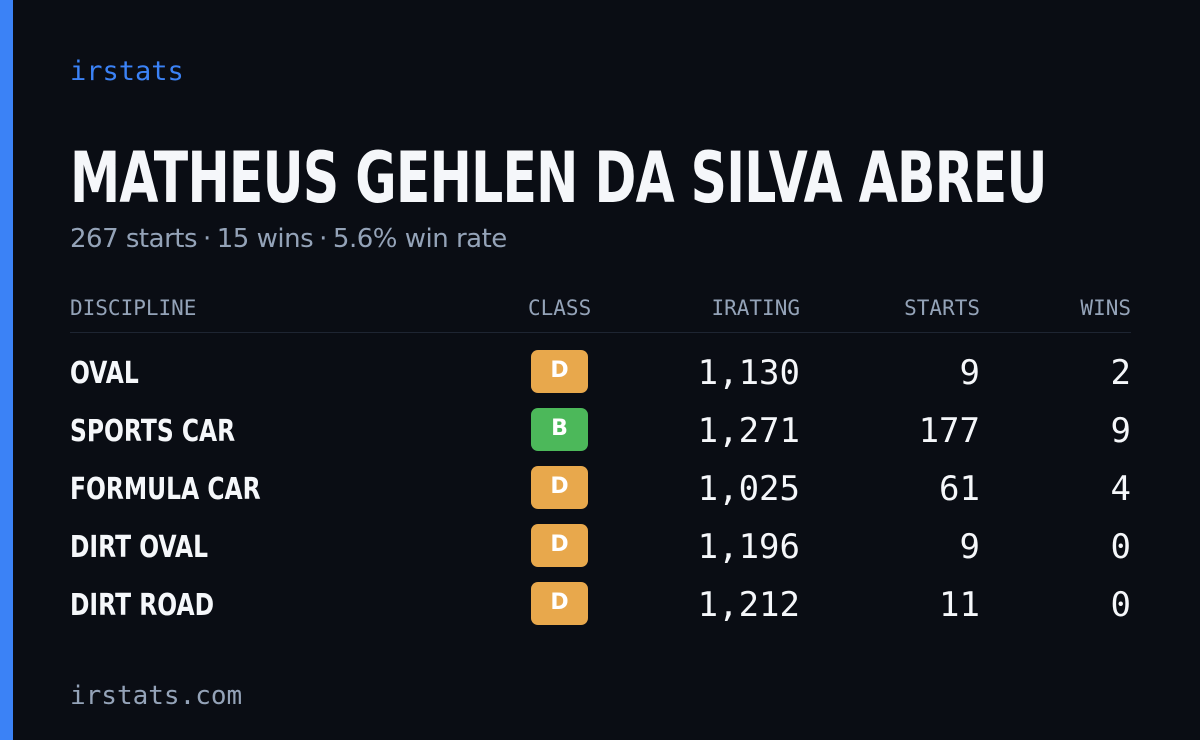 The height and width of the screenshot is (740, 1200). Describe the element at coordinates (748, 489) in the screenshot. I see `irating-value: 1,025` at that location.